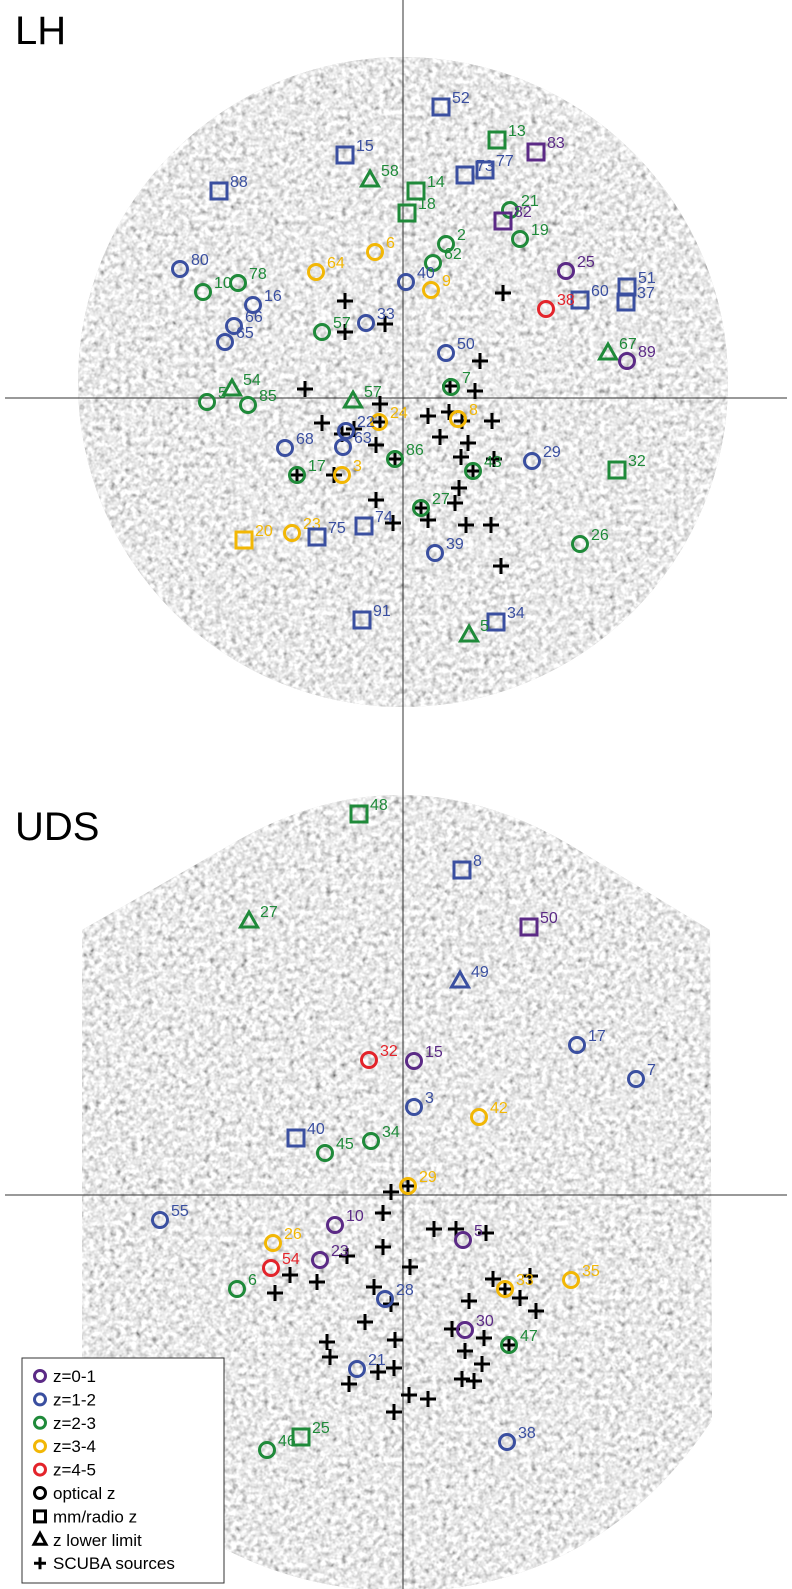  What do you see at coordinates (353, 443) in the screenshot?
I see `lh-source-63: 63` at bounding box center [353, 443].